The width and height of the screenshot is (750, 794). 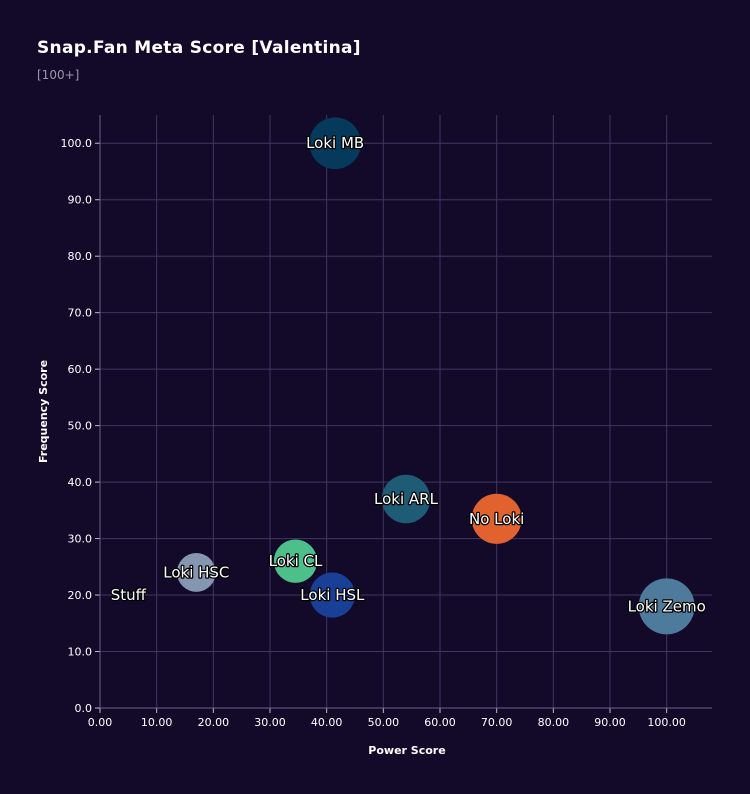 I want to click on bubble-label: Loki HSL, so click(x=332, y=595).